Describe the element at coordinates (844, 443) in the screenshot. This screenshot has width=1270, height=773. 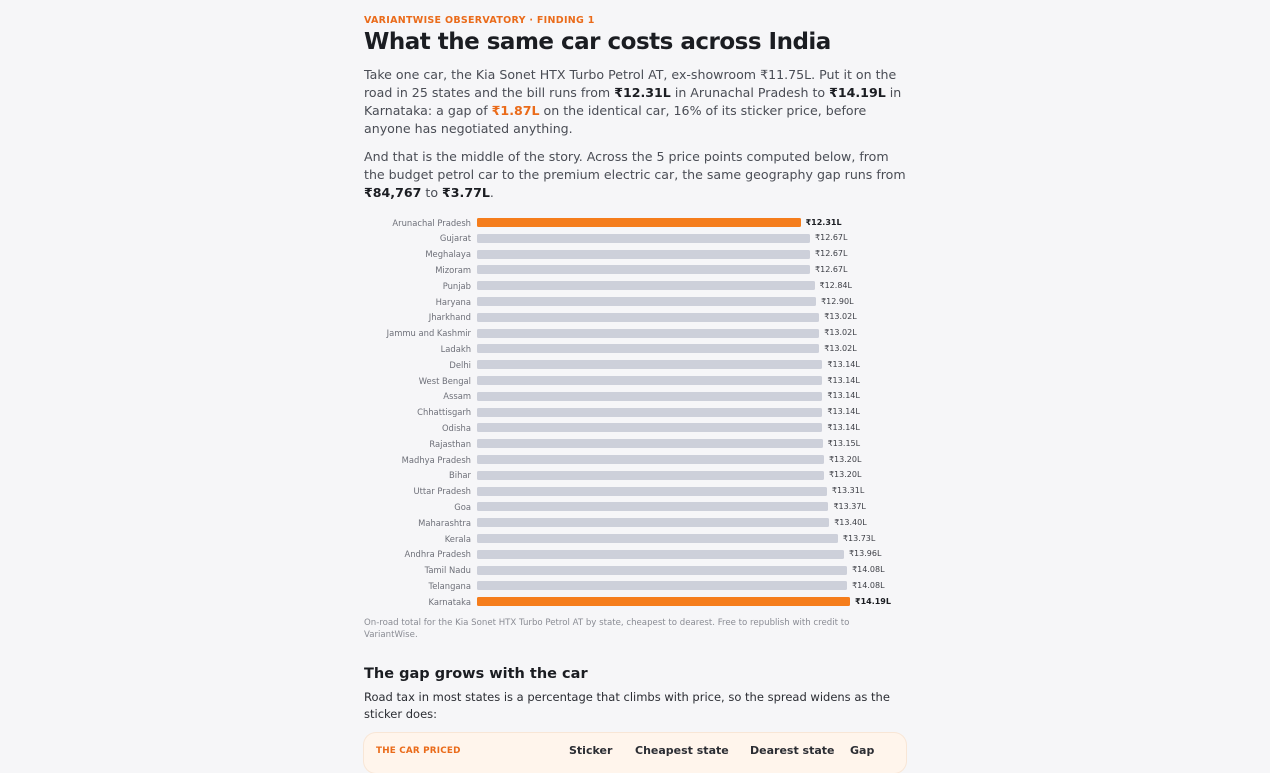
I see `value-label: ₹13.15L` at that location.